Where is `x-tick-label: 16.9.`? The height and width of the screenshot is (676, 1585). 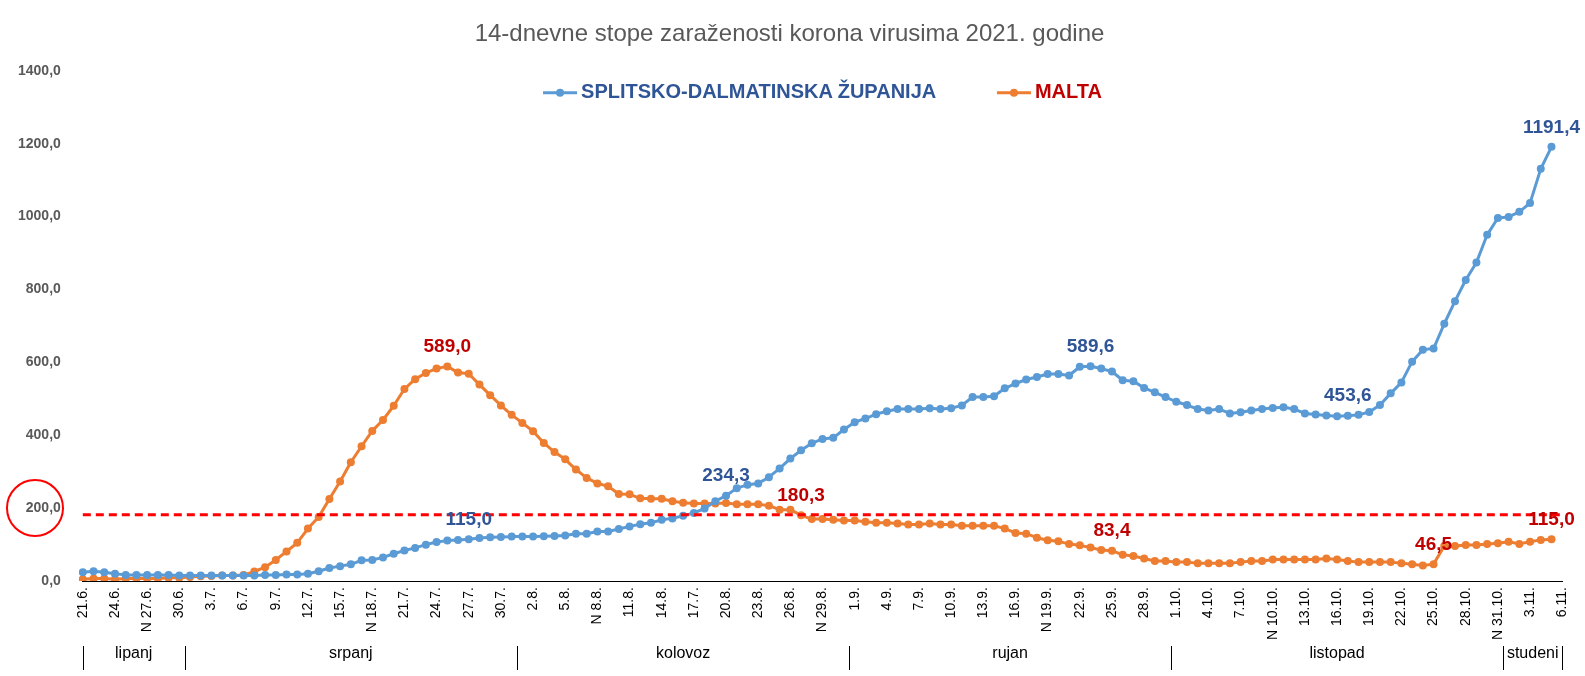 x-tick-label: 16.9. is located at coordinates (1014, 603).